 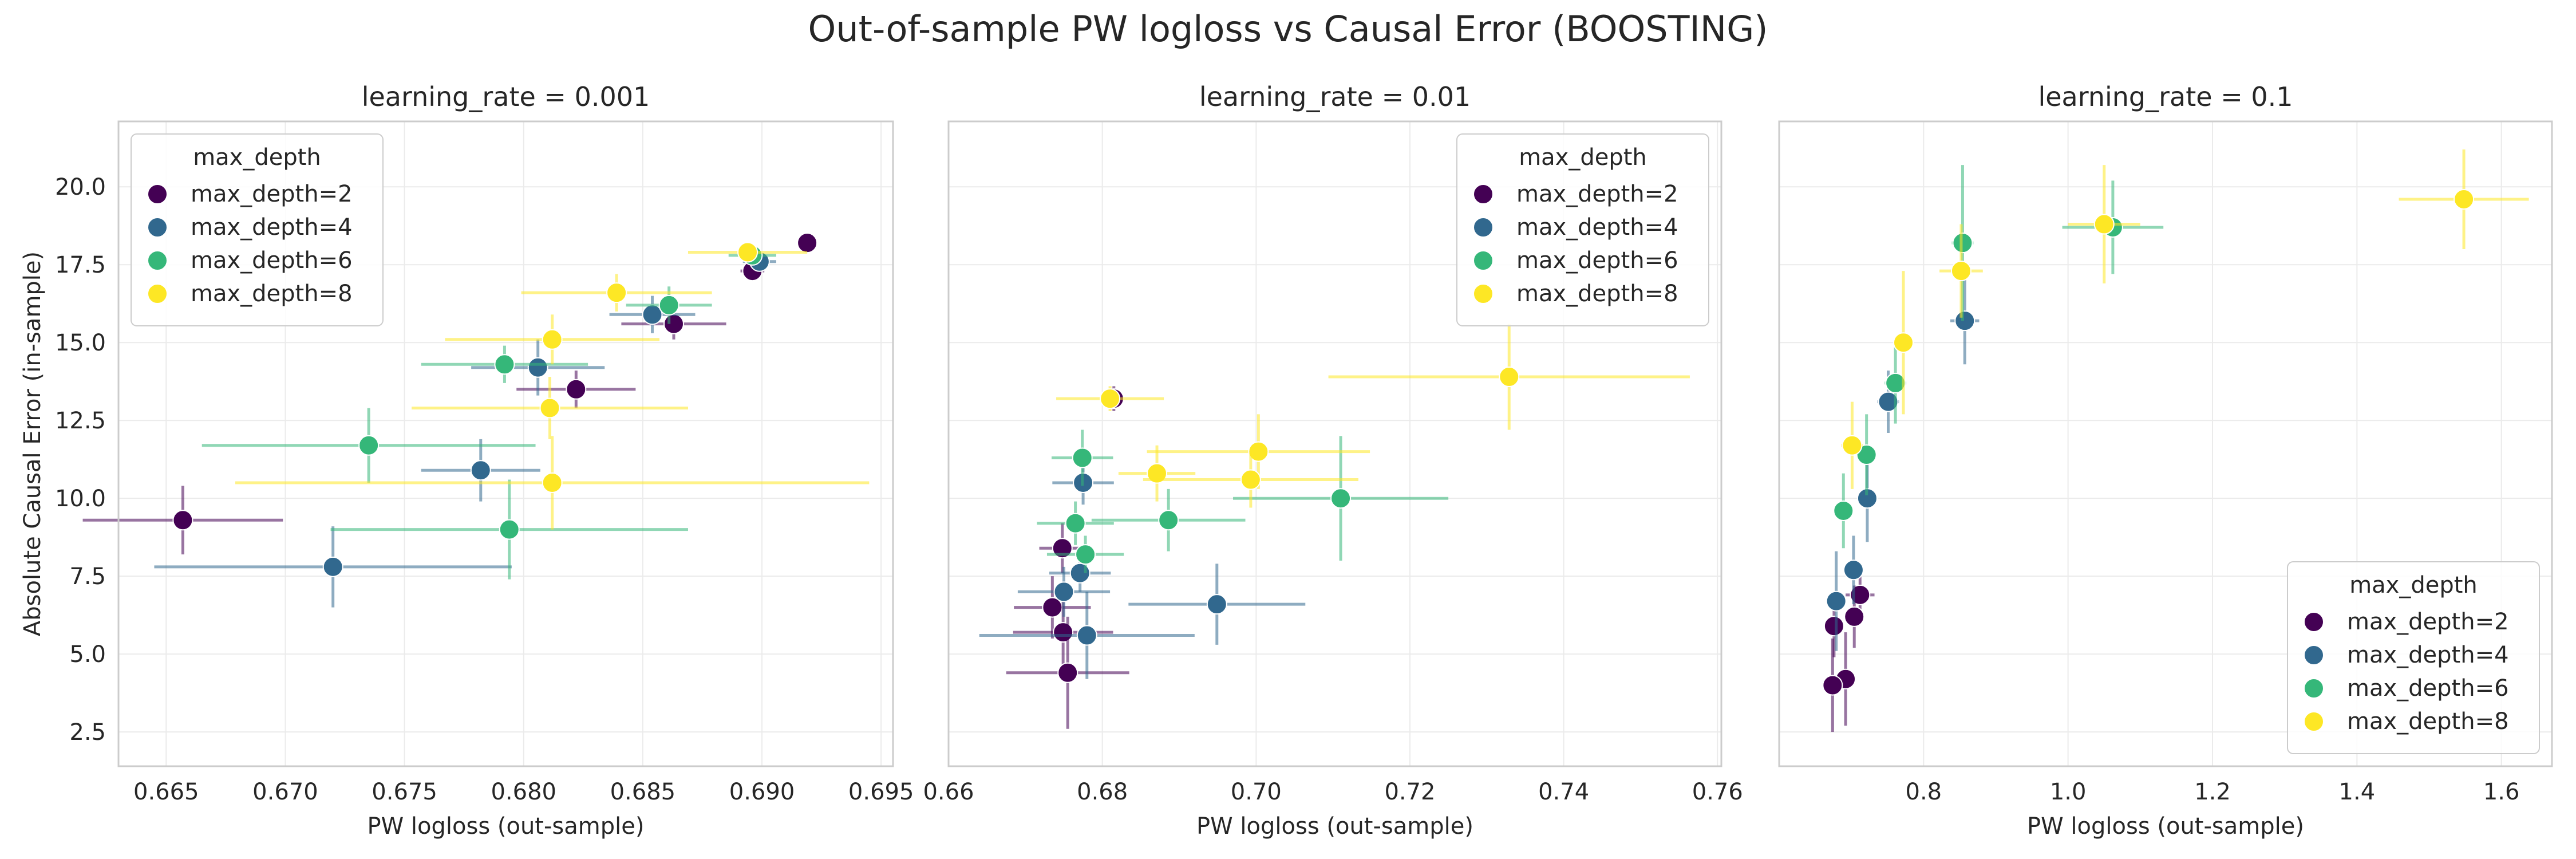 I want to click on y-tick-label: 12.5, so click(x=80, y=421).